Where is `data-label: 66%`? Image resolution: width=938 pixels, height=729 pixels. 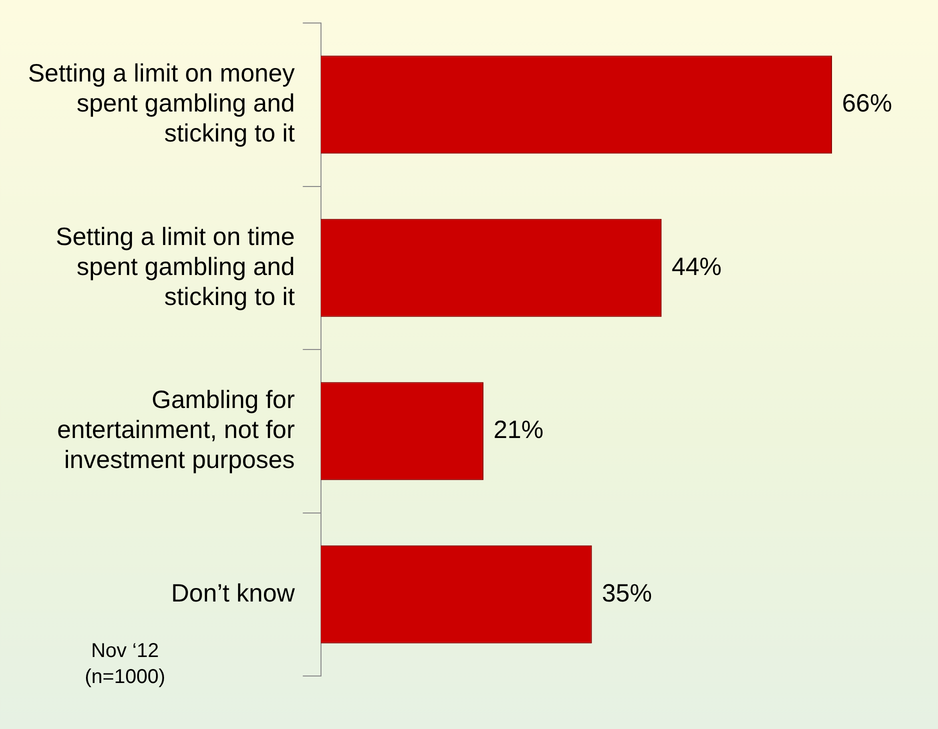 data-label: 66% is located at coordinates (867, 104).